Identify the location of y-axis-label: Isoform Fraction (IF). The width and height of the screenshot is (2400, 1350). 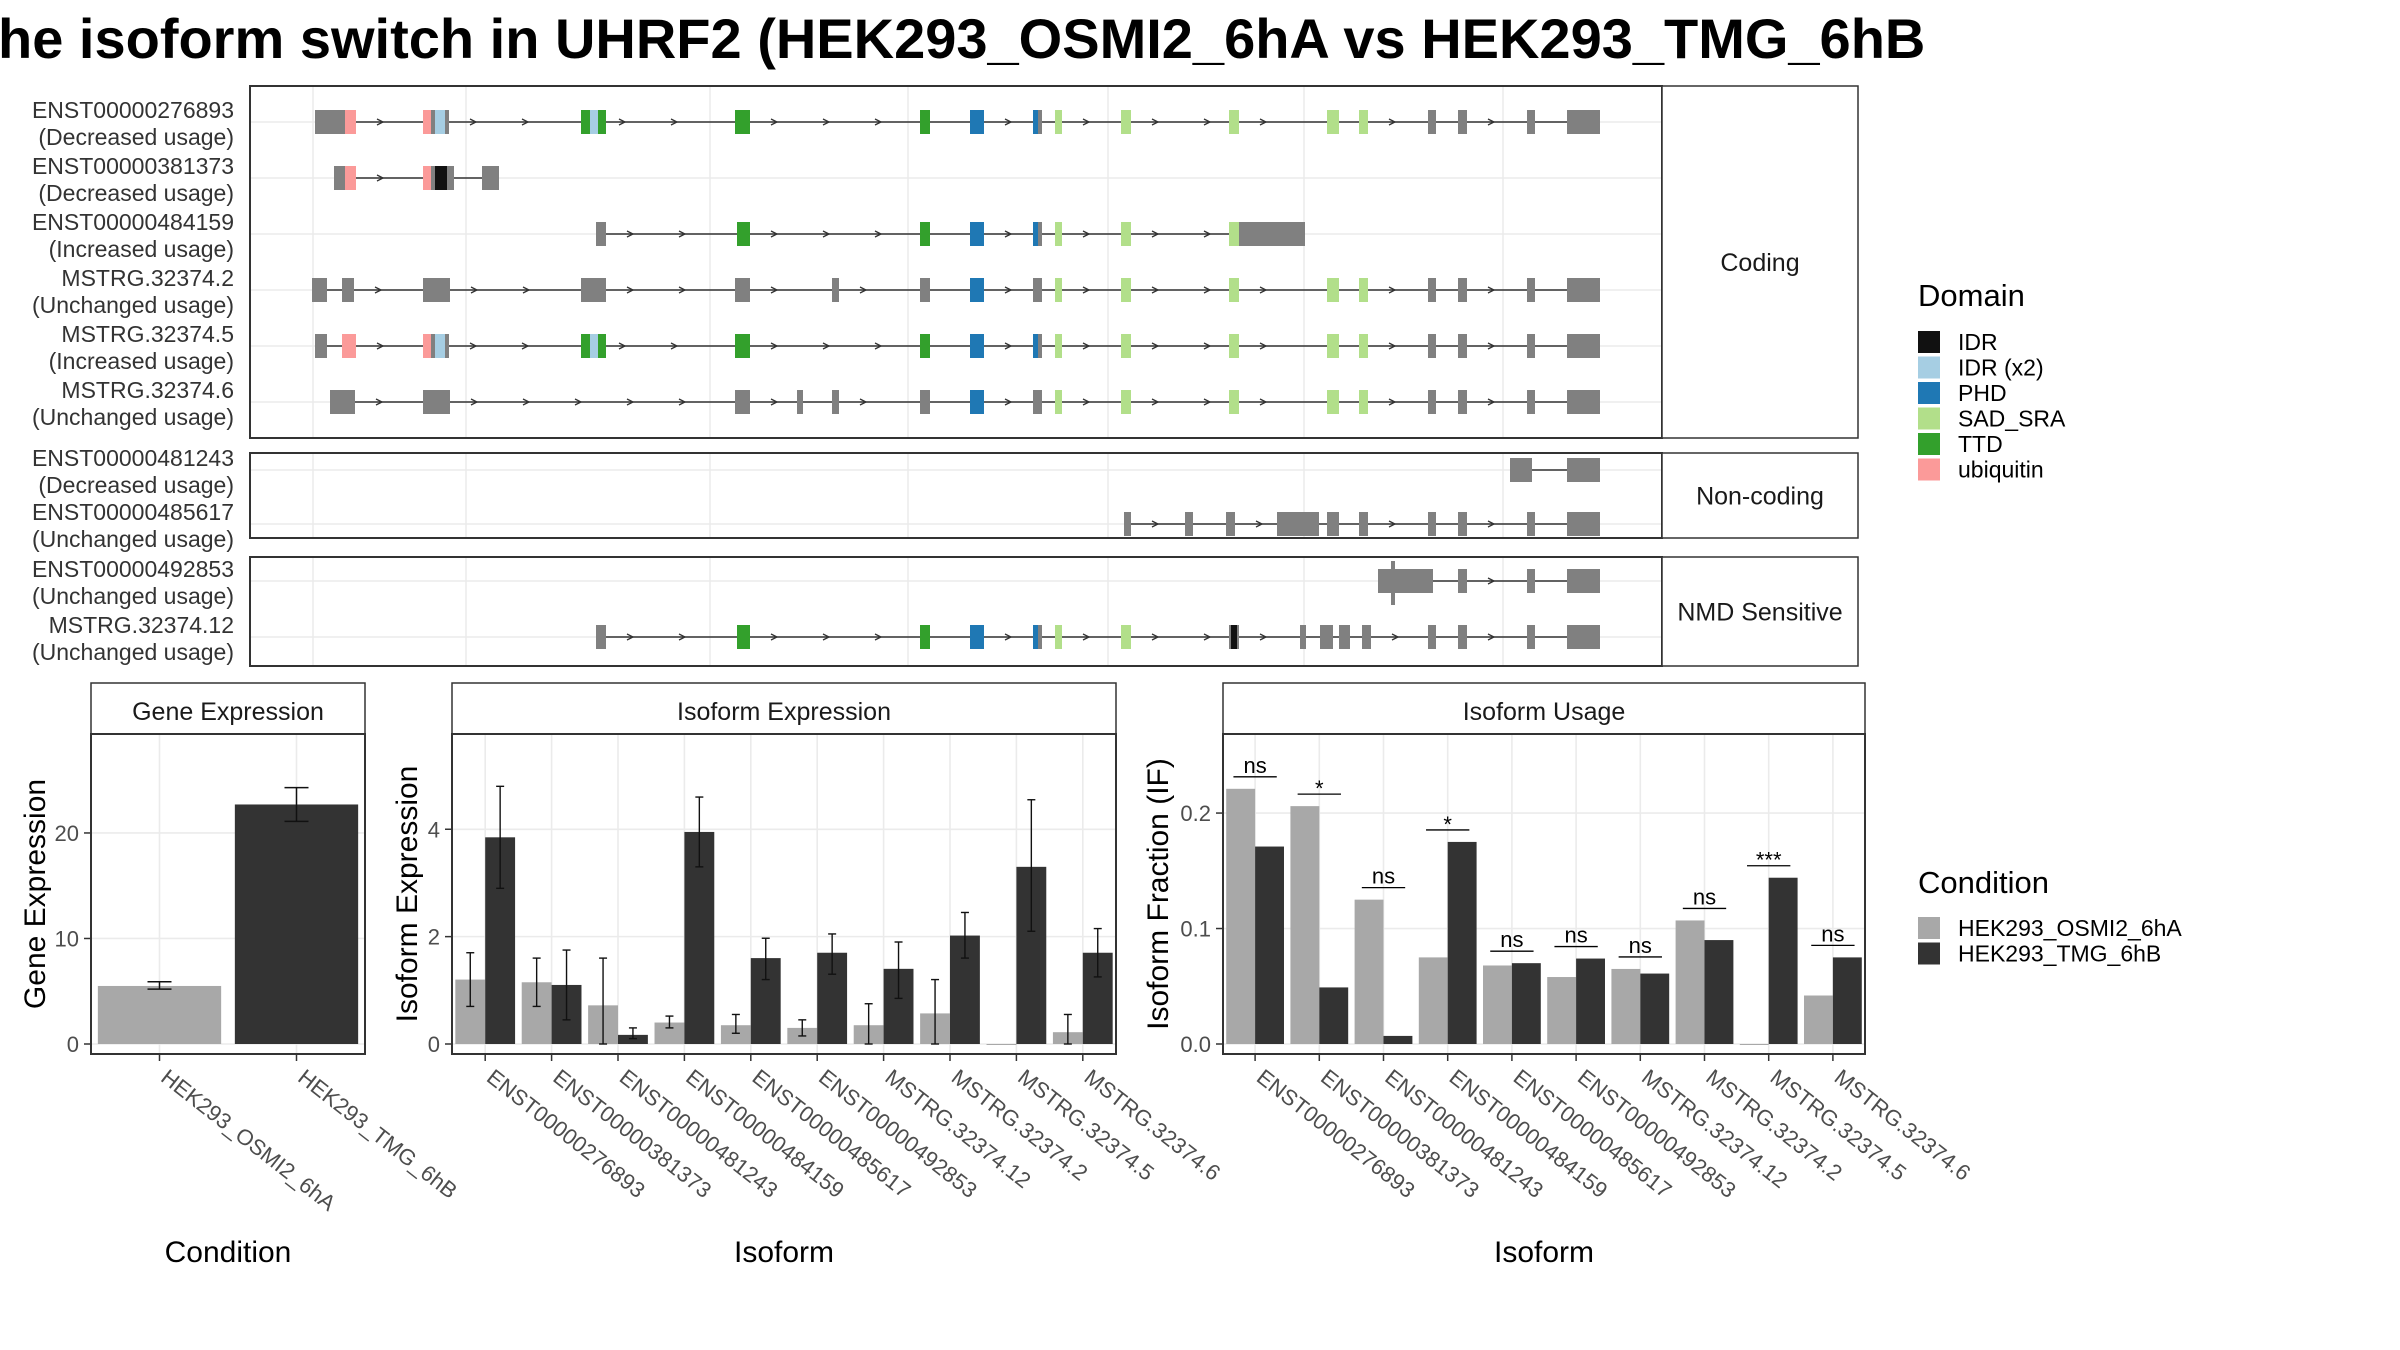
(1158, 894).